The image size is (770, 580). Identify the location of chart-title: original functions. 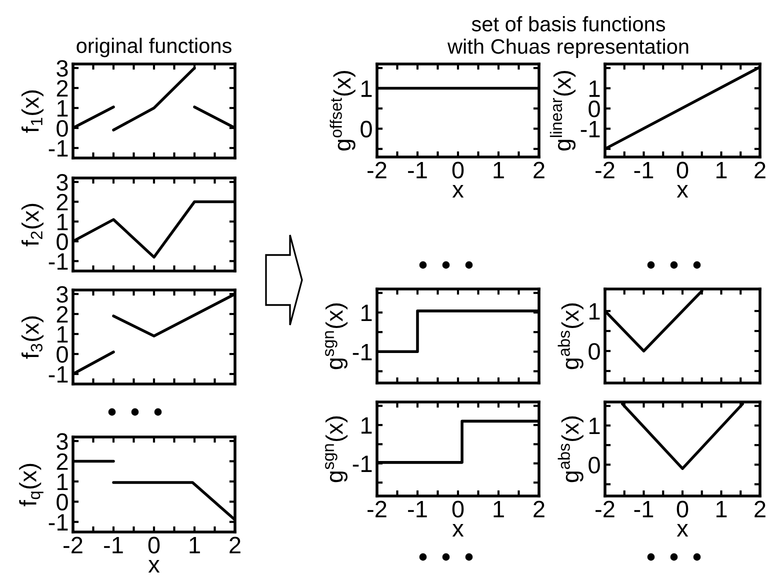
(154, 48).